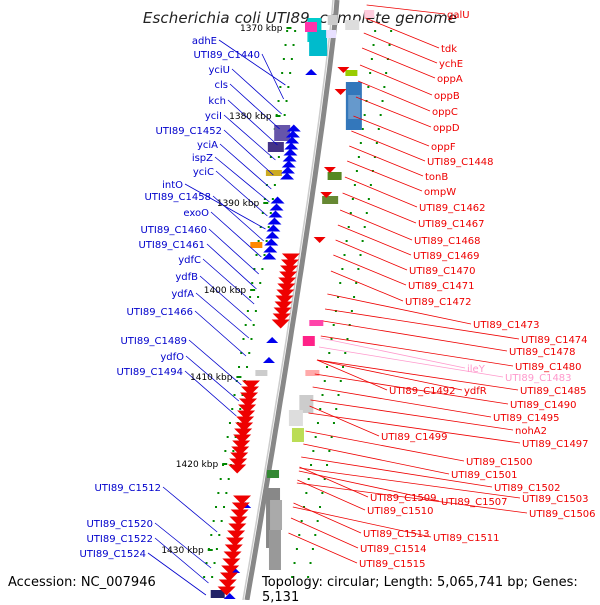  Describe the element at coordinates (219, 70) in the screenshot. I see `gene-label-left: yciU` at that location.